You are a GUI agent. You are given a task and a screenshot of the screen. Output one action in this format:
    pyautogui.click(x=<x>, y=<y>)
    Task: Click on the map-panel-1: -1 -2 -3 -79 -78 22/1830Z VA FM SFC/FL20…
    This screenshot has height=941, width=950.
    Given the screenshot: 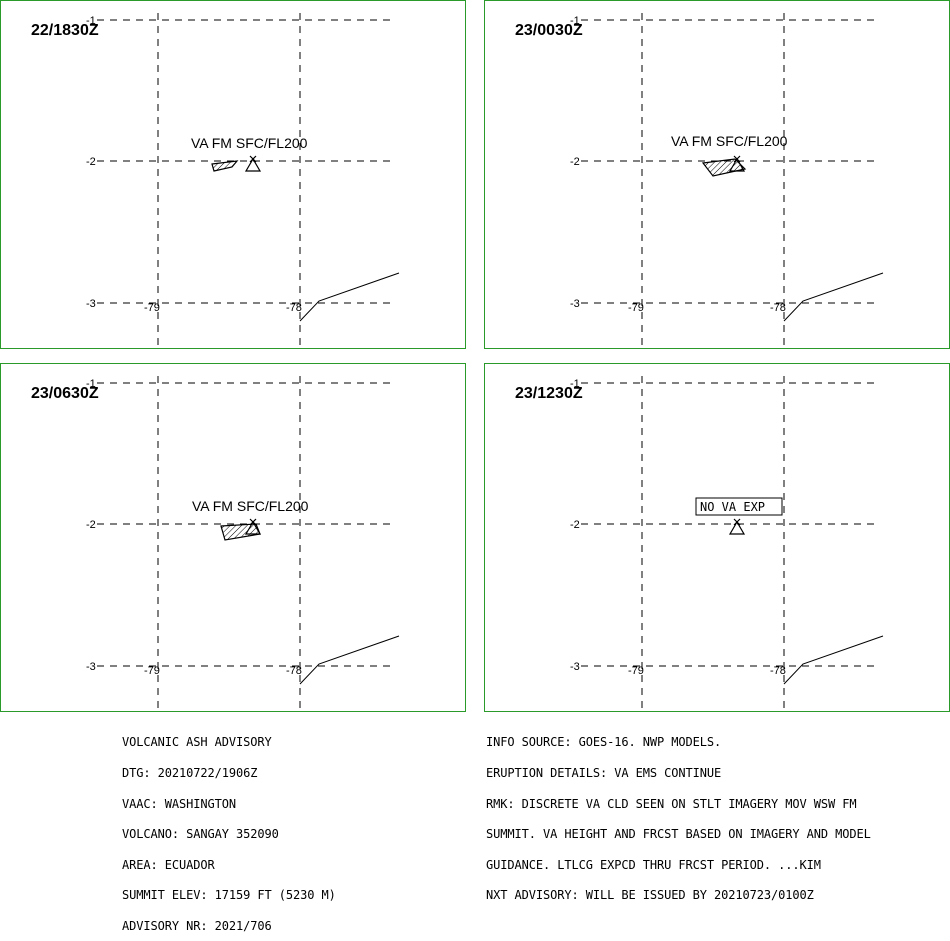 What is the action you would take?
    pyautogui.click(x=215, y=179)
    